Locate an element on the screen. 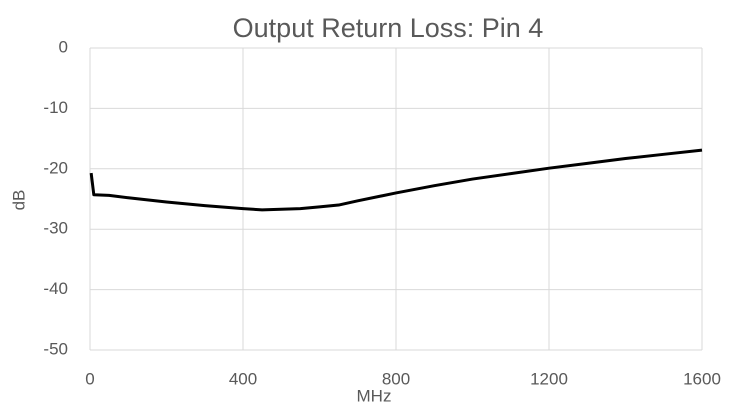 The image size is (740, 407). x-tick-label: 0 is located at coordinates (89, 378).